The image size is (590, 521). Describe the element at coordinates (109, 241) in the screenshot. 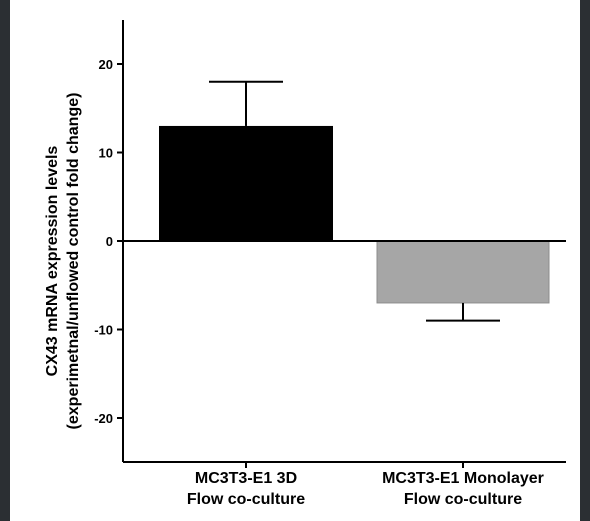

I see `y-tick-label: 0` at that location.